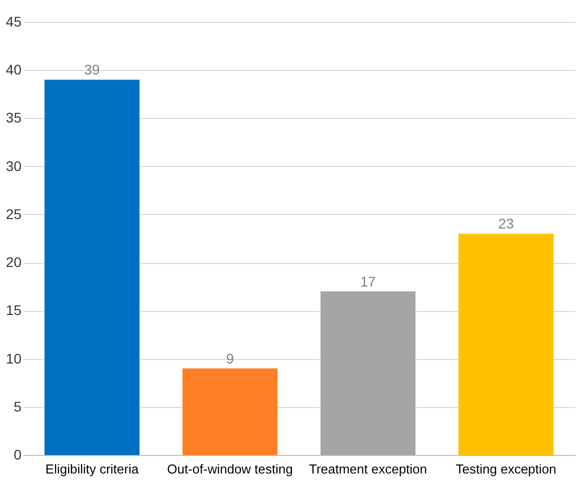 This screenshot has height=484, width=585. What do you see at coordinates (18, 454) in the screenshot?
I see `y-tick-label: 0` at bounding box center [18, 454].